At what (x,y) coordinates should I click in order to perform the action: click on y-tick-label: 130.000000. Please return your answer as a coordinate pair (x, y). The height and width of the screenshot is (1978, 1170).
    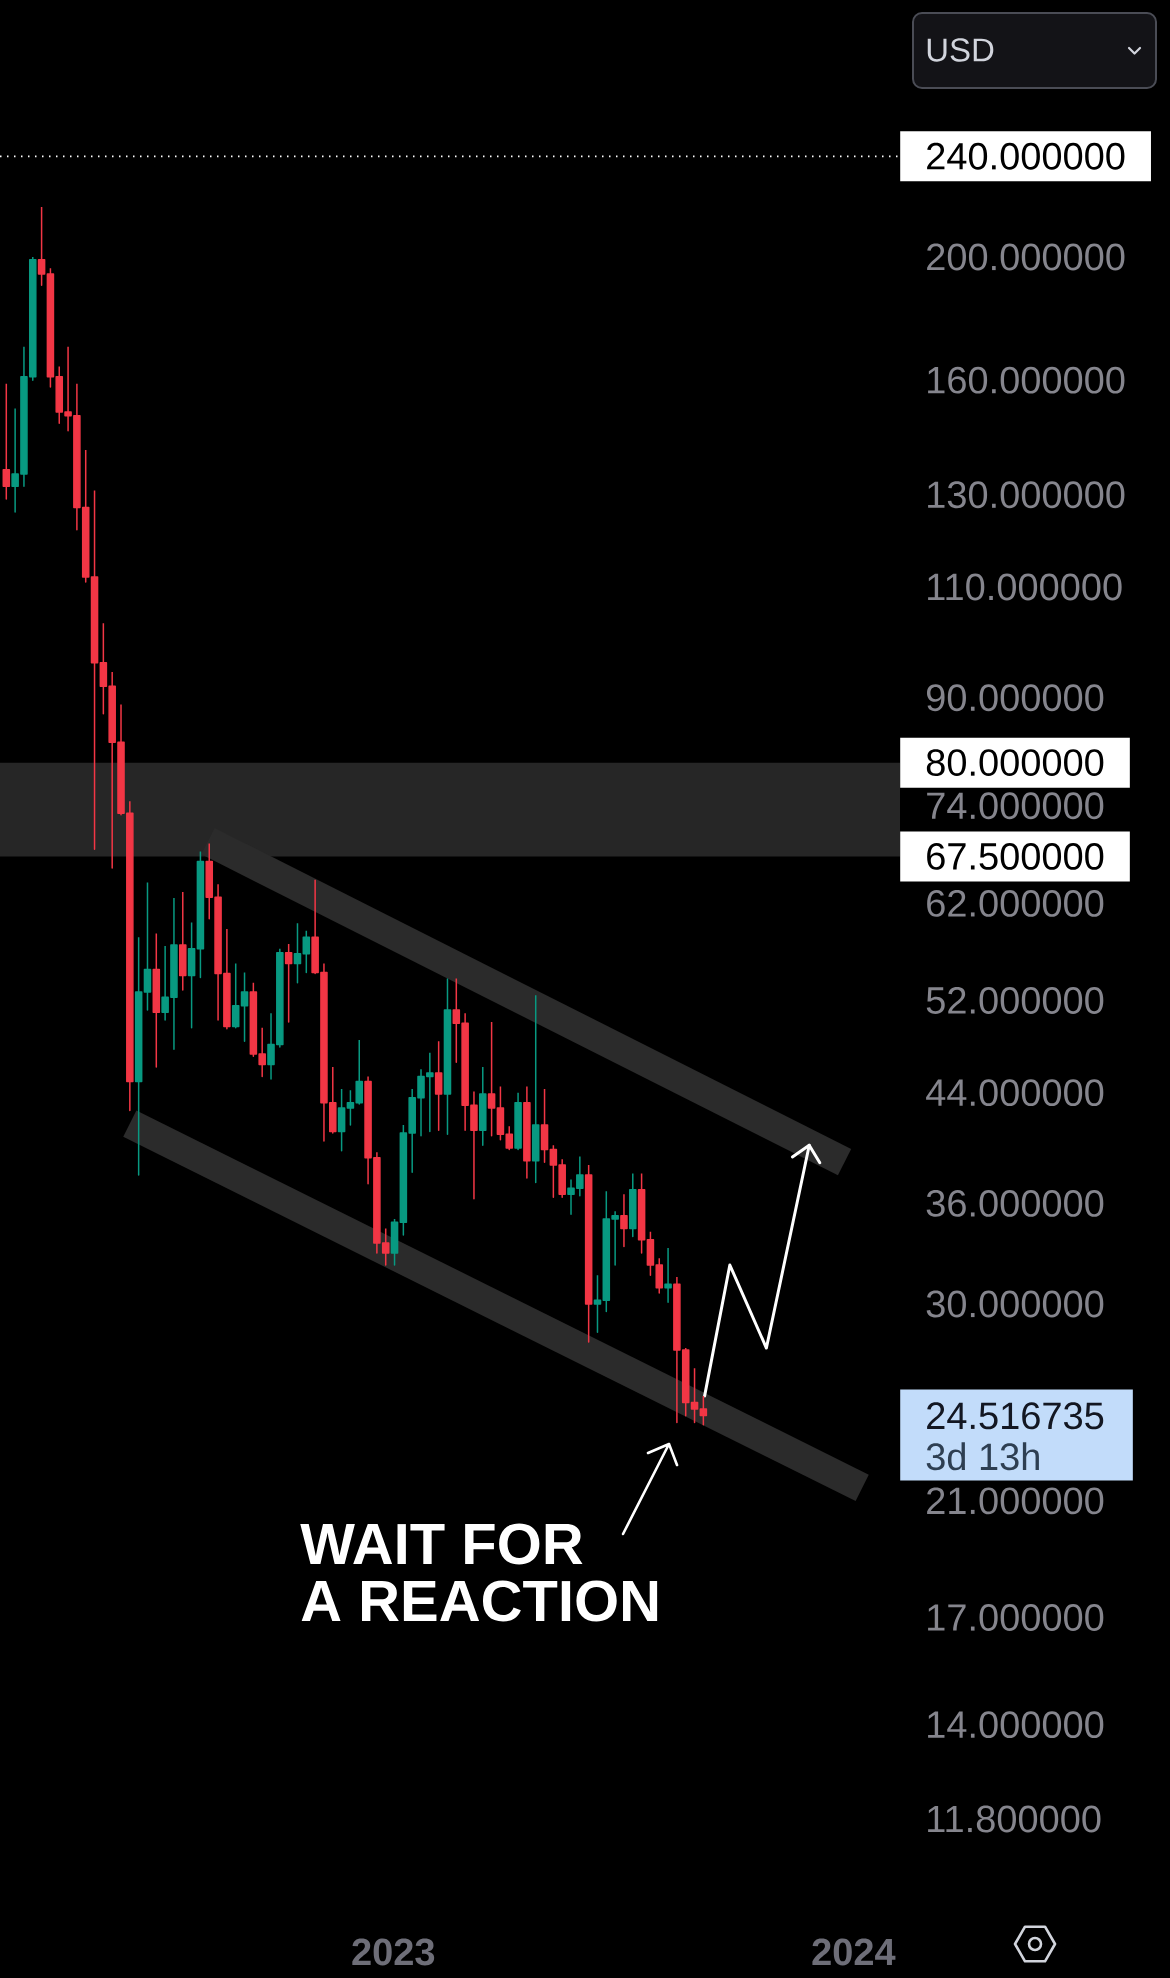
    Looking at the image, I should click on (1026, 495).